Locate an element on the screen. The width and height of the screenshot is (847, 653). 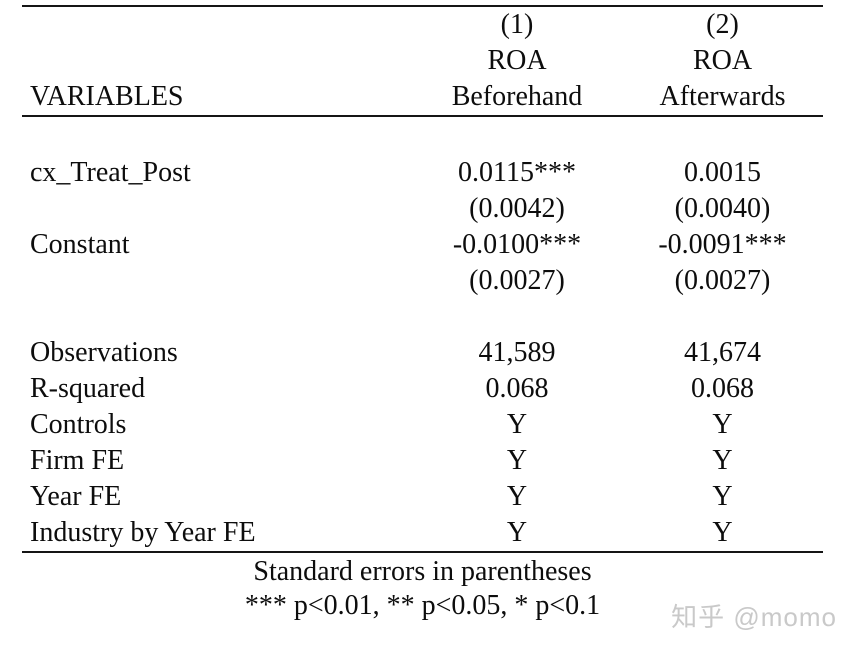
table-row-industry-by-year-fe: Industry by Year FE Y Y is located at coordinates (422, 533).